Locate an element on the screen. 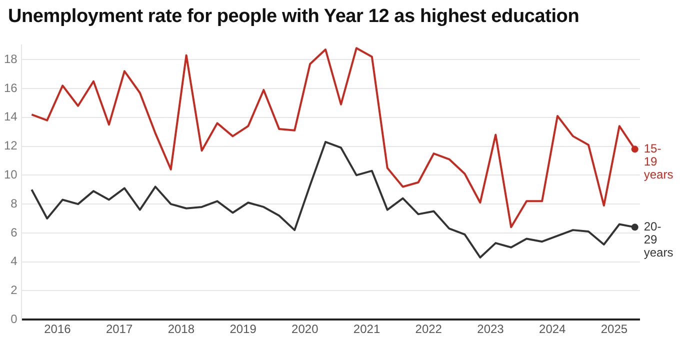 The height and width of the screenshot is (340, 680). series-label: 15-19 years is located at coordinates (659, 161).